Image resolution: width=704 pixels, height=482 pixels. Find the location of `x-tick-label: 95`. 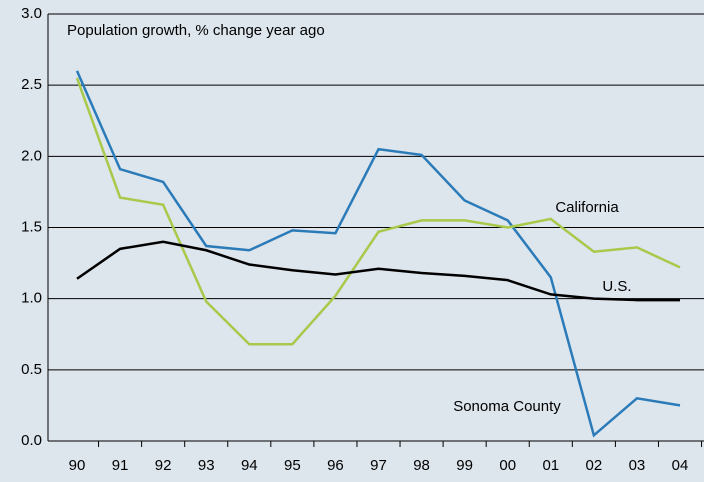

x-tick-label: 95 is located at coordinates (292, 465).